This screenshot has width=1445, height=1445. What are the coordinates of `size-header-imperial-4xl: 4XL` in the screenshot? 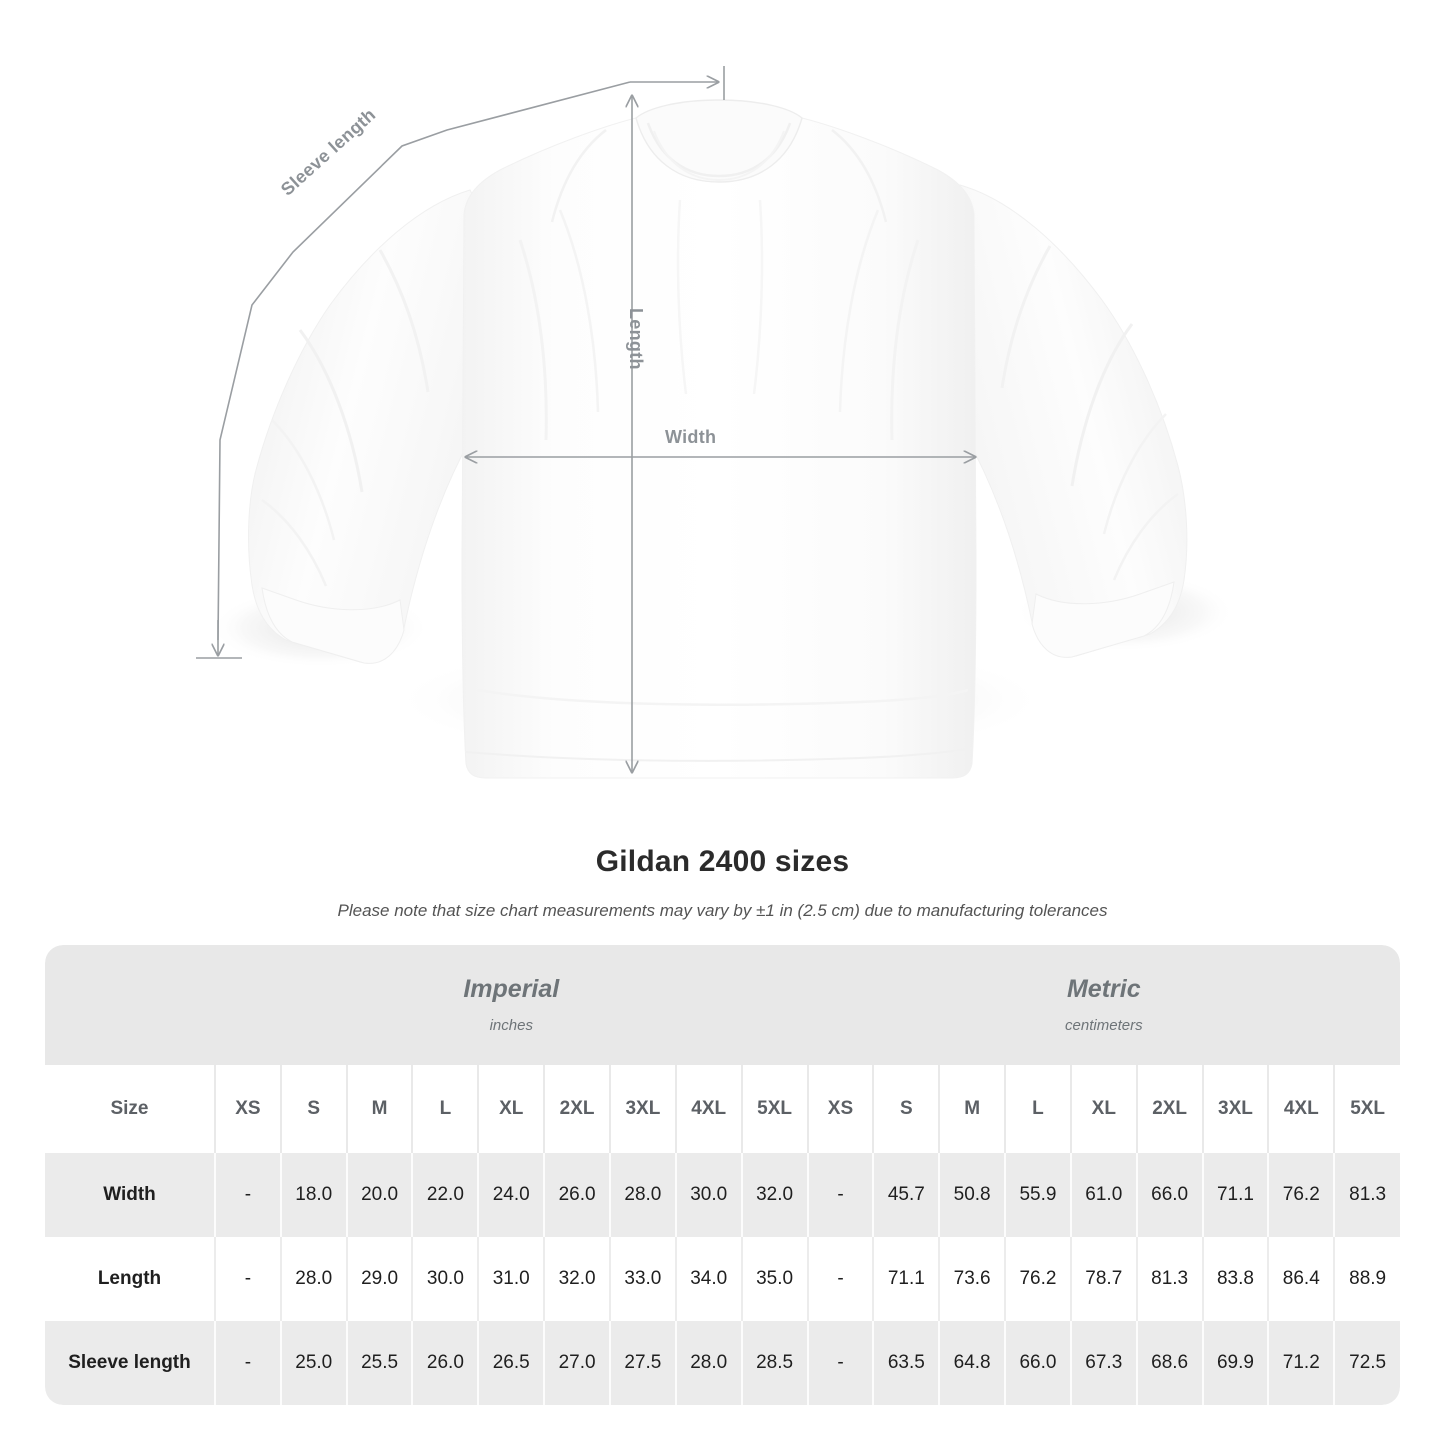 It's located at (708, 1109).